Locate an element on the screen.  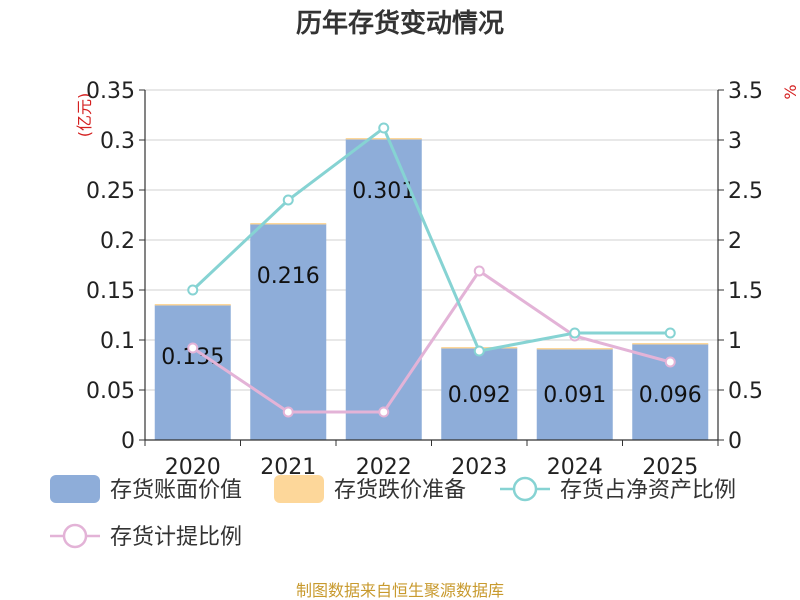
bar-data-label: 0.091 is located at coordinates (574, 395).